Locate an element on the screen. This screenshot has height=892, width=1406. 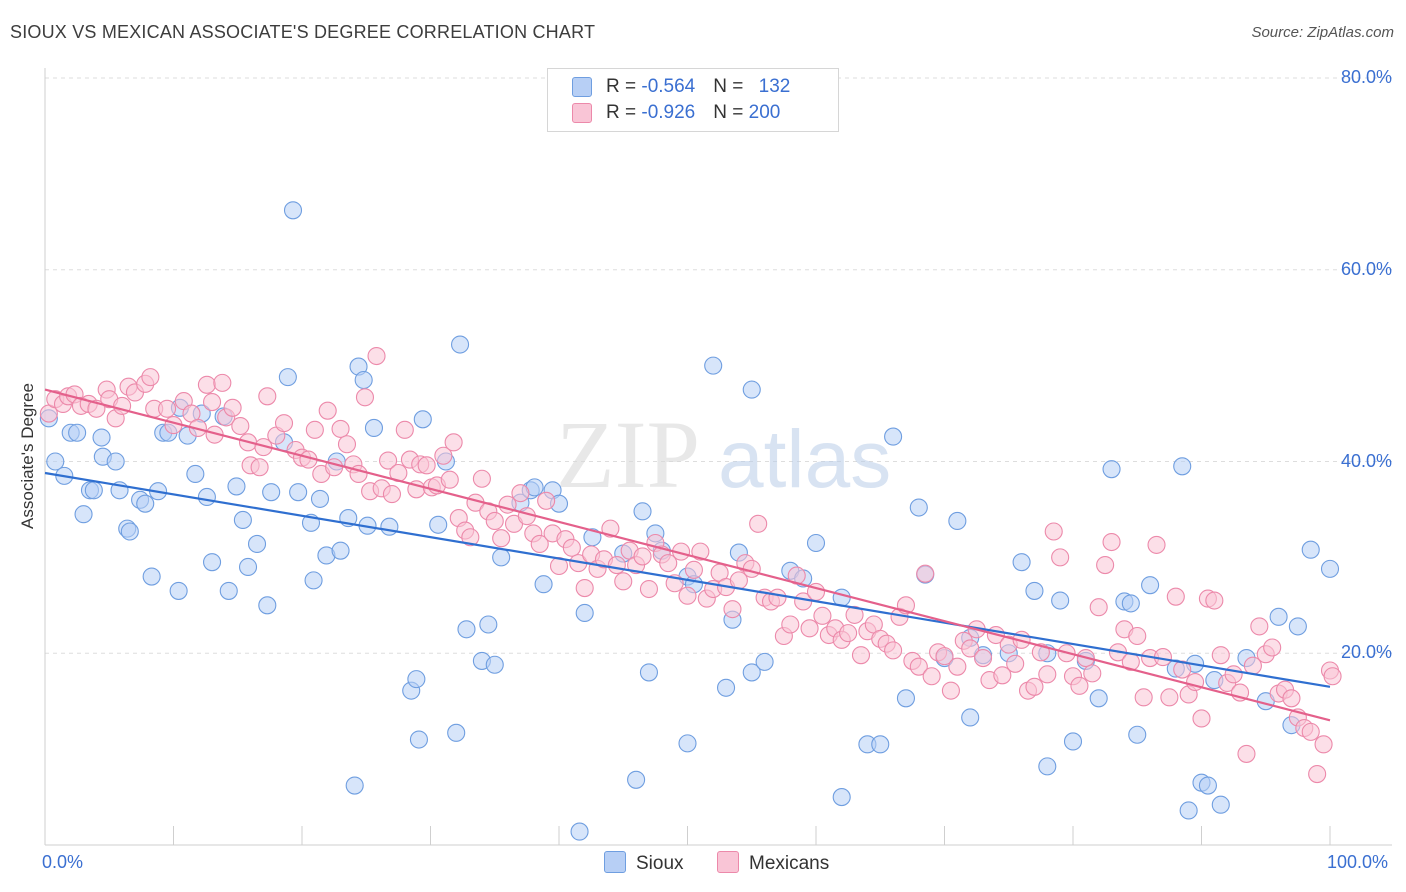
legend-n-value: 132 is located at coordinates (774, 86).